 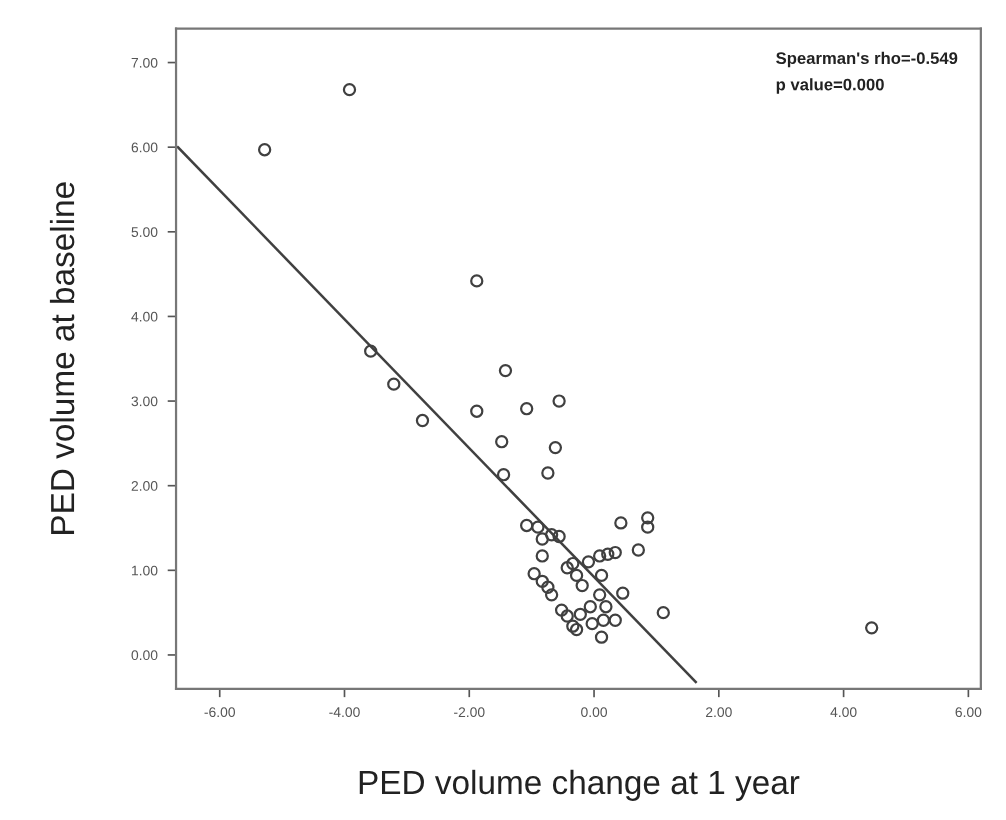 What do you see at coordinates (62, 358) in the screenshot?
I see `y-axis-title: PED volume at baseline` at bounding box center [62, 358].